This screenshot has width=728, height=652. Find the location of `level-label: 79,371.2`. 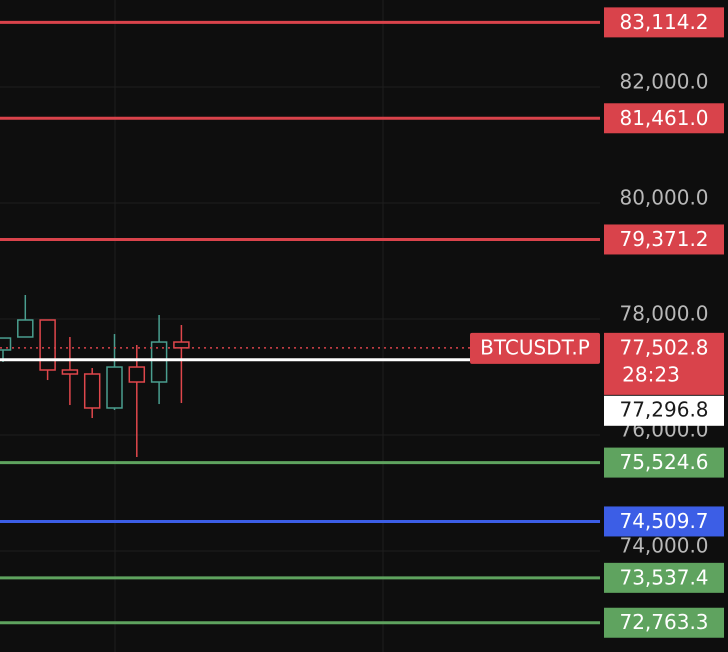

level-label: 79,371.2 is located at coordinates (663, 239).